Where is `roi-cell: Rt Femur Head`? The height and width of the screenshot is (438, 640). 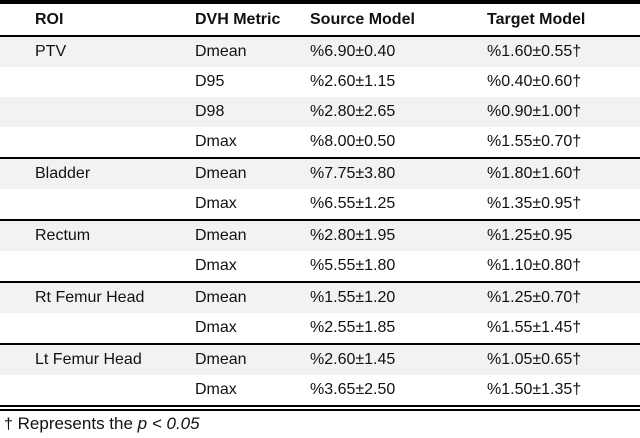 roi-cell: Rt Femur Head is located at coordinates (90, 297).